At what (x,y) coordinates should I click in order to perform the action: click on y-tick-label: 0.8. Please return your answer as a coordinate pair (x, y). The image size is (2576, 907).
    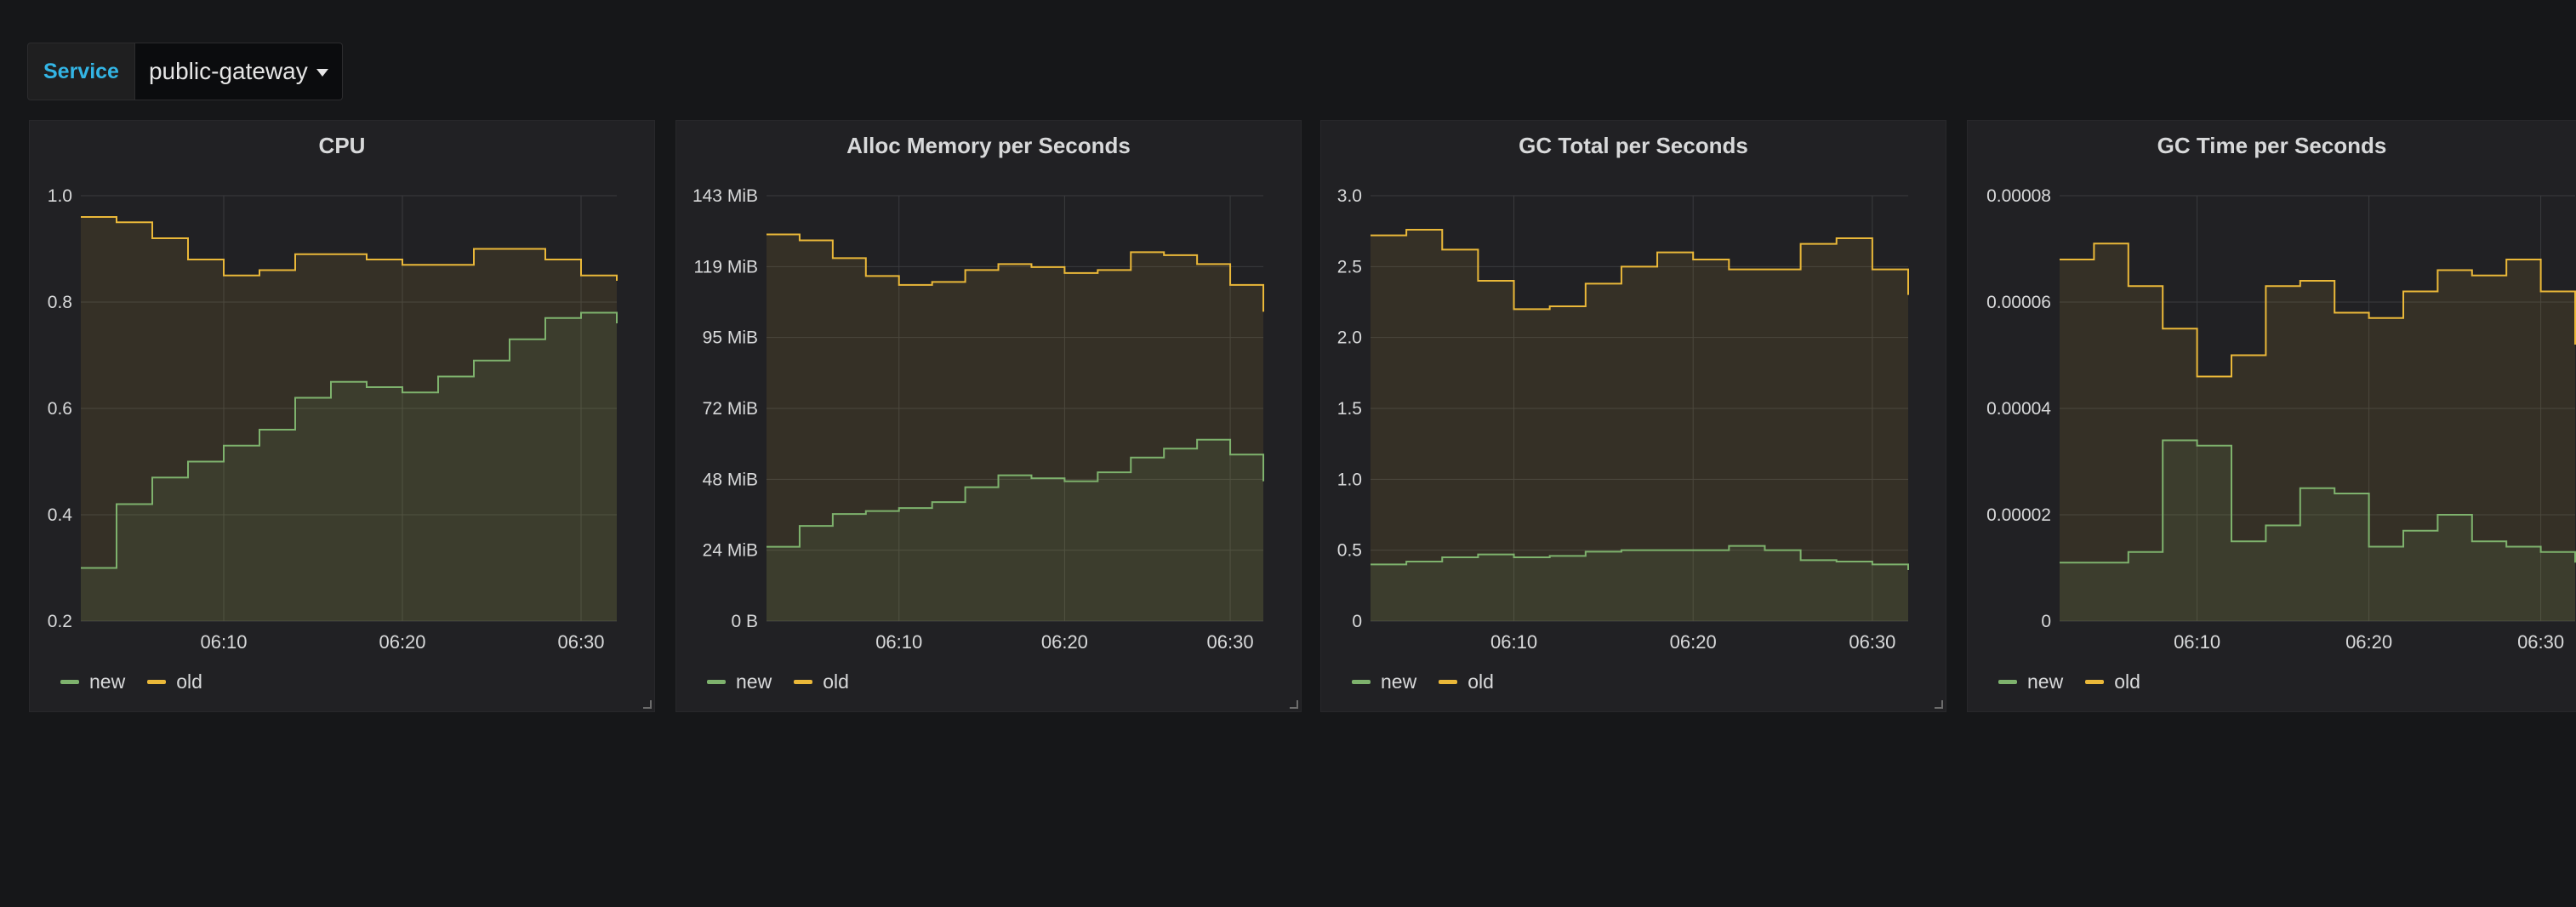
    Looking at the image, I should click on (60, 303).